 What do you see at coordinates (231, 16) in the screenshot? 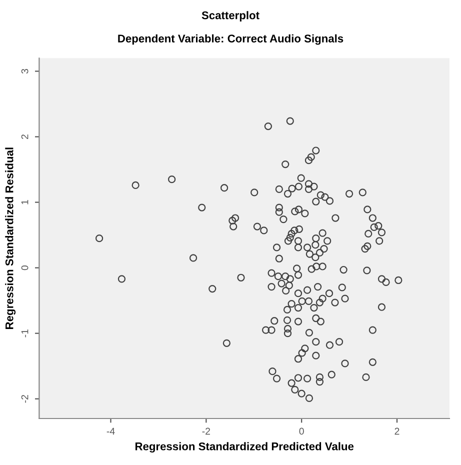
I see `chart-title: Scatterplot` at bounding box center [231, 16].